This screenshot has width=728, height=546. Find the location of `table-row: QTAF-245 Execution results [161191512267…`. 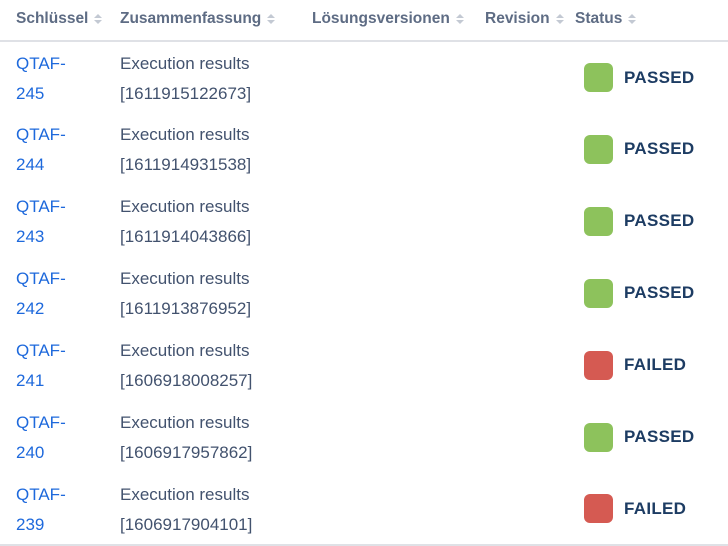

table-row: QTAF-245 Execution results [161191512267… is located at coordinates (364, 77).